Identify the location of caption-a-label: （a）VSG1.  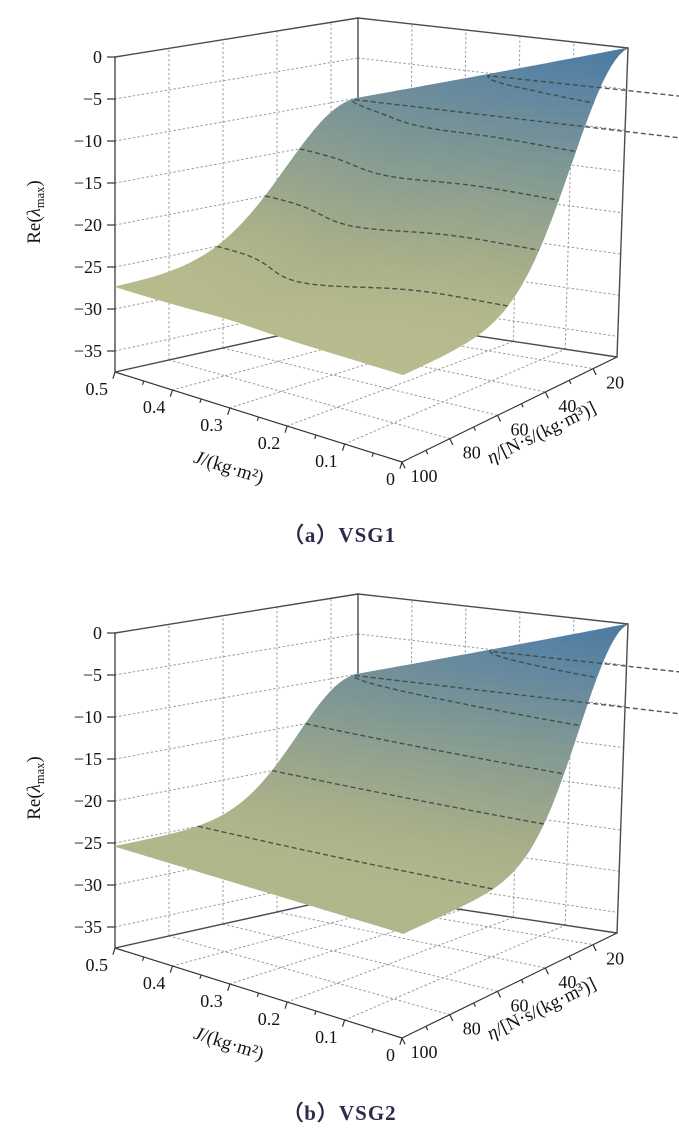
(339, 535).